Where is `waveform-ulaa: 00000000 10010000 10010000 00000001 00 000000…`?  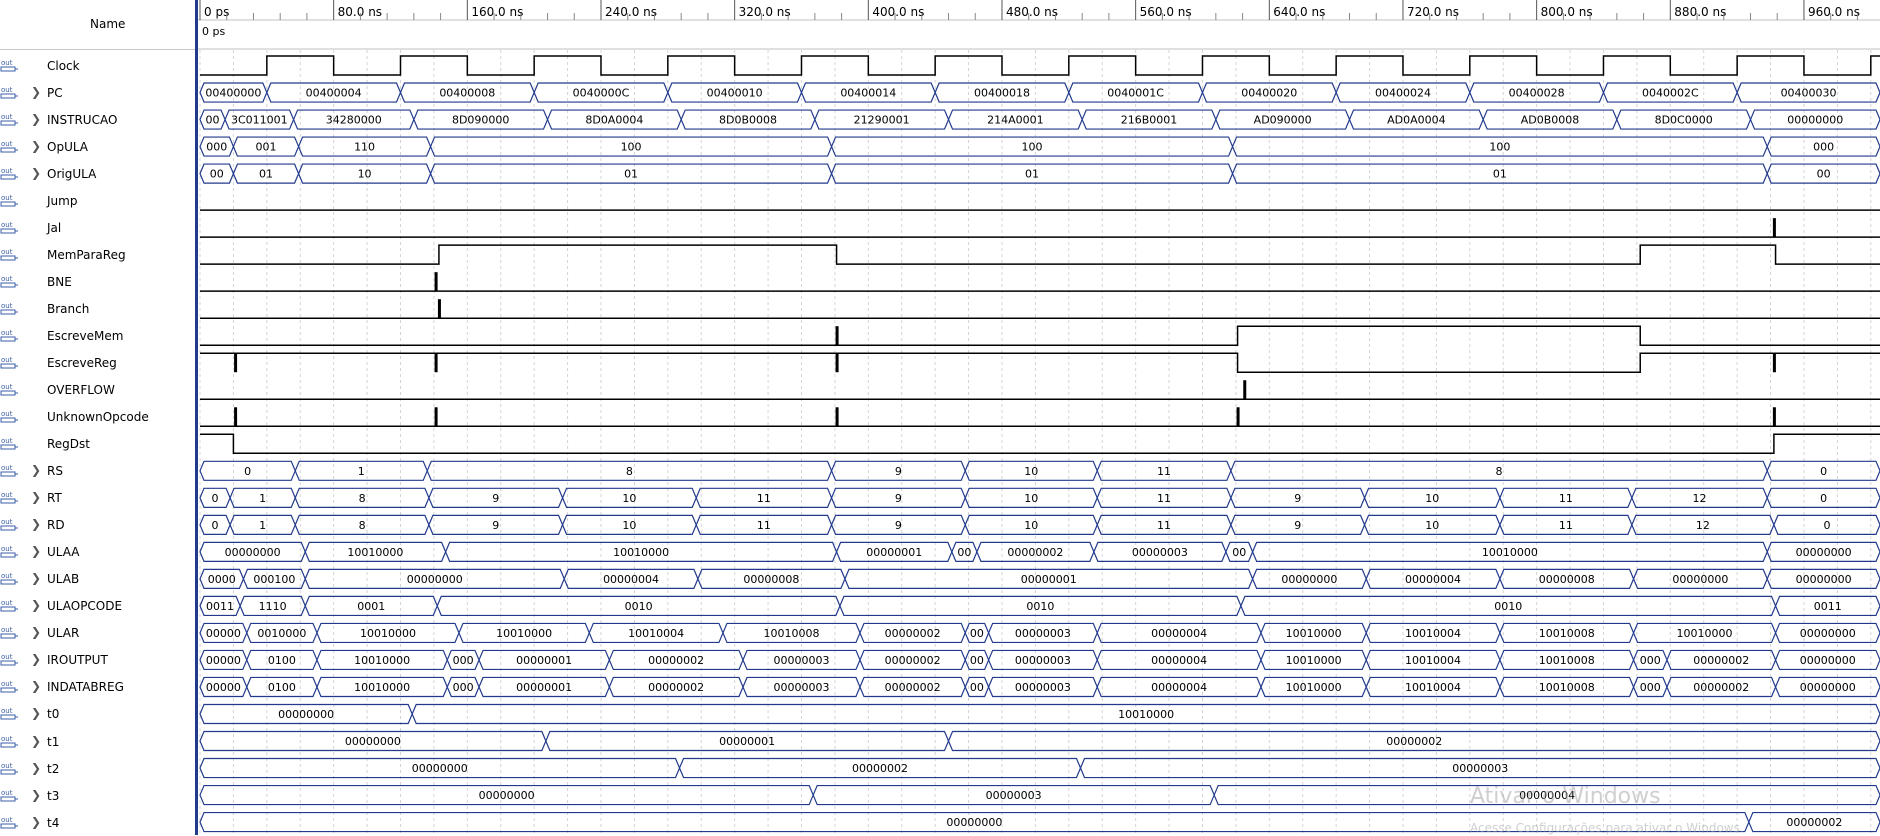 waveform-ulaa: 00000000 10010000 10010000 00000001 00 000000… is located at coordinates (1039, 551).